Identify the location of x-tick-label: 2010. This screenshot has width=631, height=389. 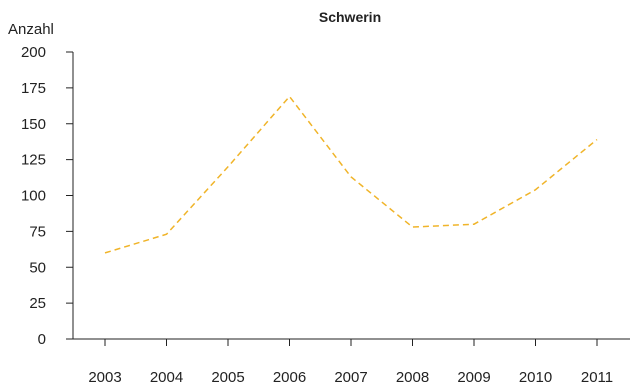
(535, 377).